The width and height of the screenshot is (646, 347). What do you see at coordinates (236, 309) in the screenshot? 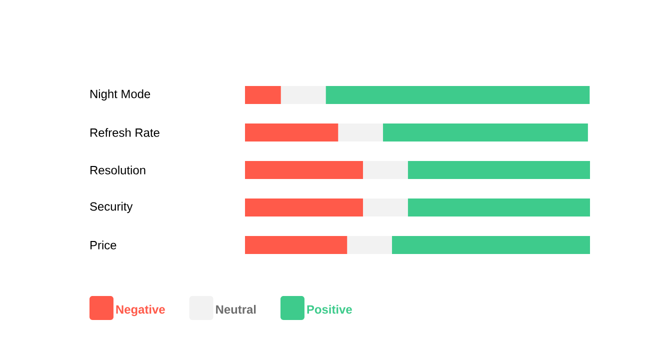
I see `legend-label: Neutral` at bounding box center [236, 309].